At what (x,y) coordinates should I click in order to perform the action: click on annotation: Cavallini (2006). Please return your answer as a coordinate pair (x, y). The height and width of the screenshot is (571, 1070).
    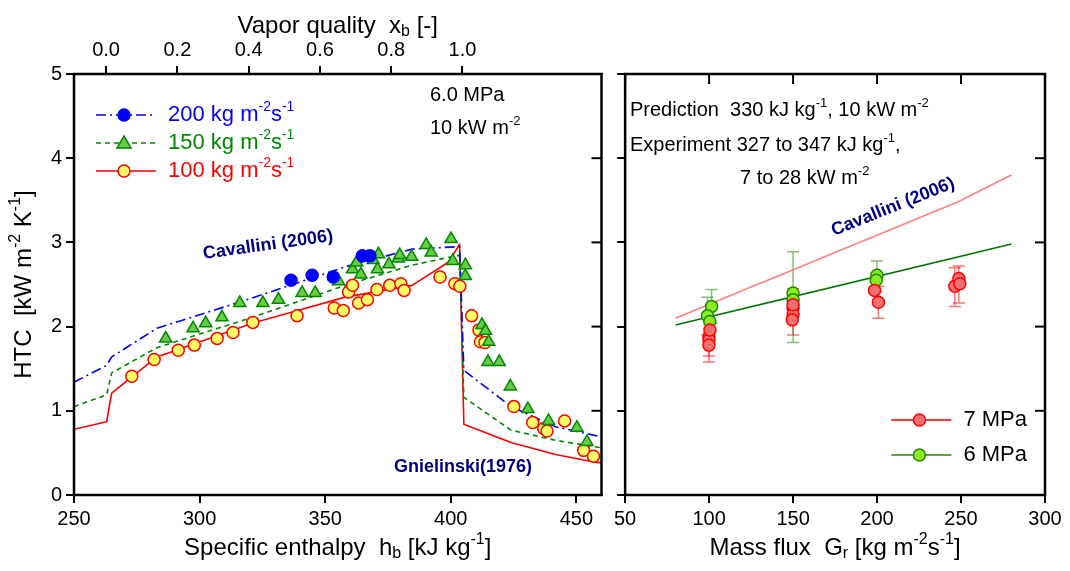
    Looking at the image, I should click on (268, 244).